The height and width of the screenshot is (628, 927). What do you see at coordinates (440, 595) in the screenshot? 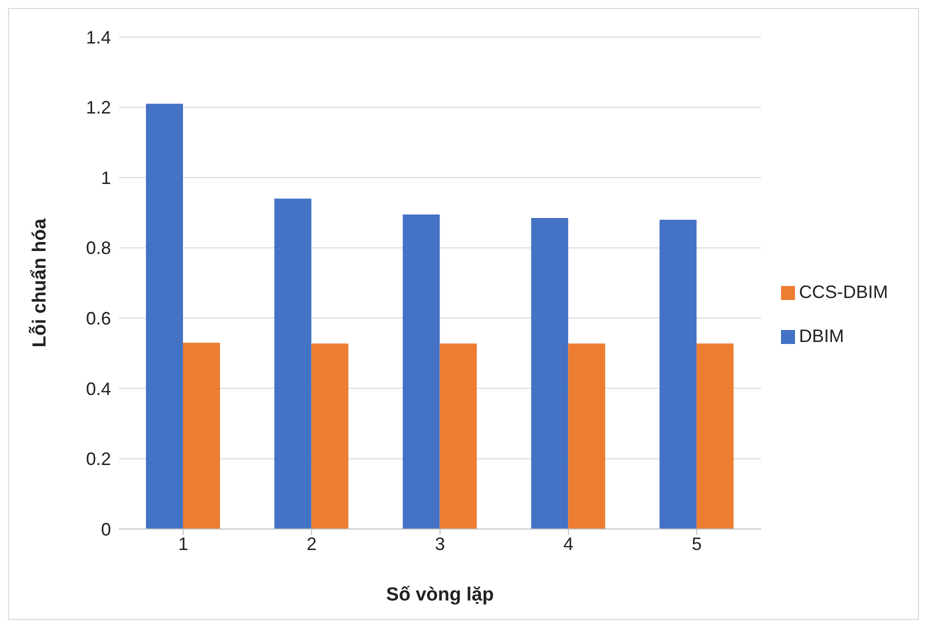
I see `x-axis-title: Số vòng lặp` at bounding box center [440, 595].